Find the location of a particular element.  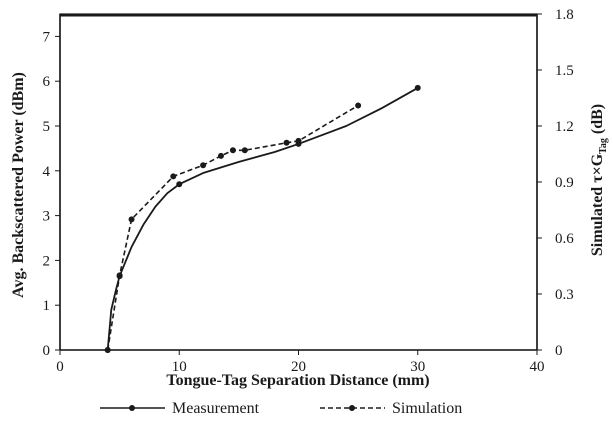

y-right-tick-label: 0 is located at coordinates (559, 351).